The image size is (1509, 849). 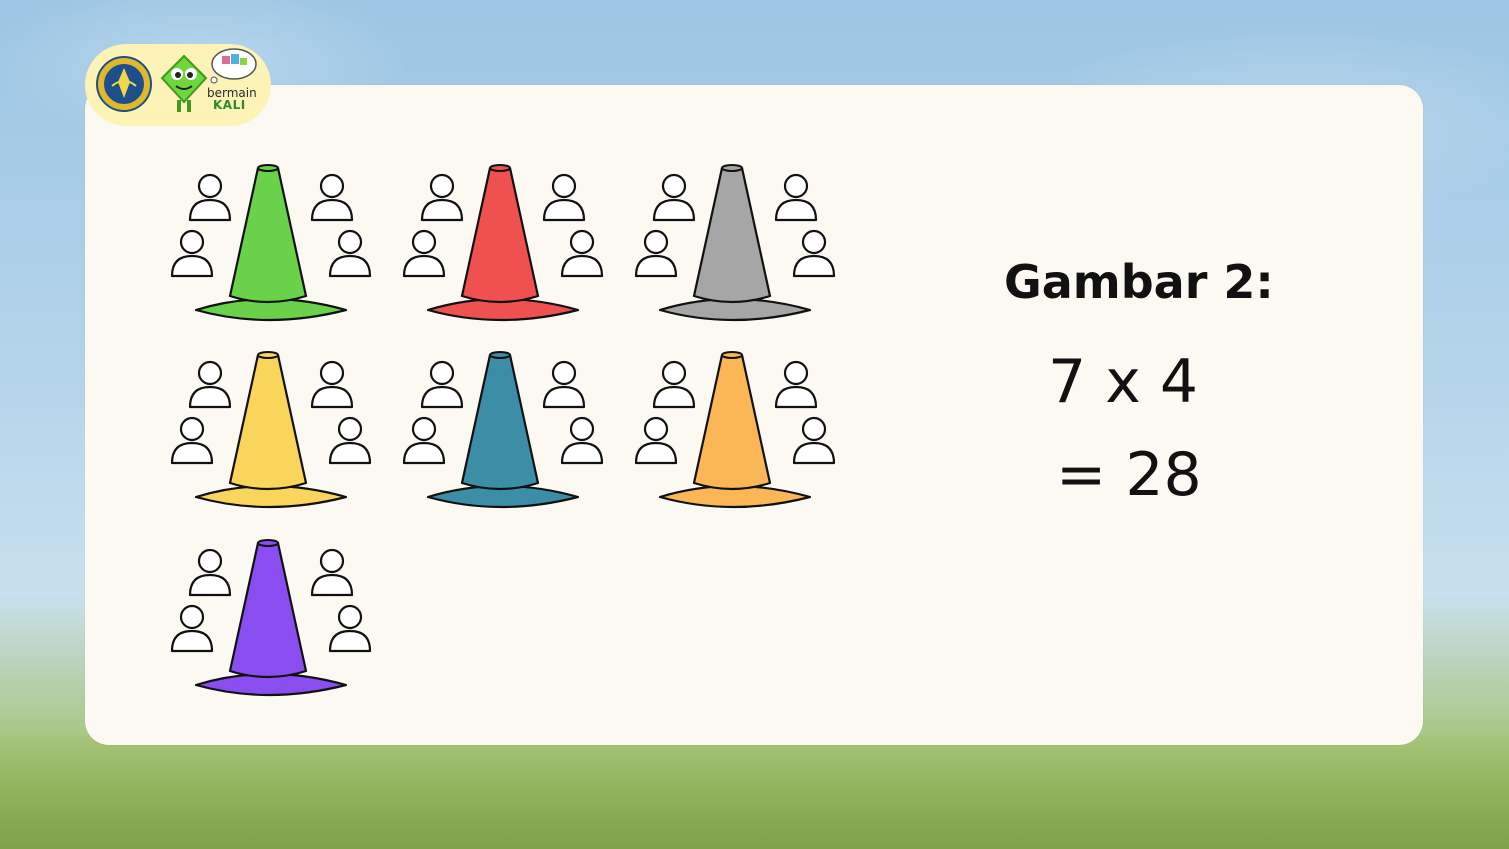 I want to click on grass-background, so click(x=754, y=792).